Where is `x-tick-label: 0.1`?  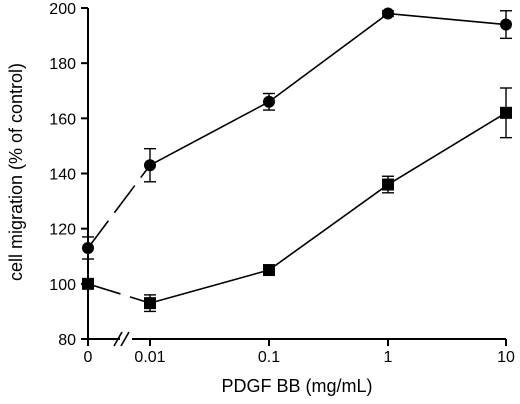 x-tick-label: 0.1 is located at coordinates (269, 357).